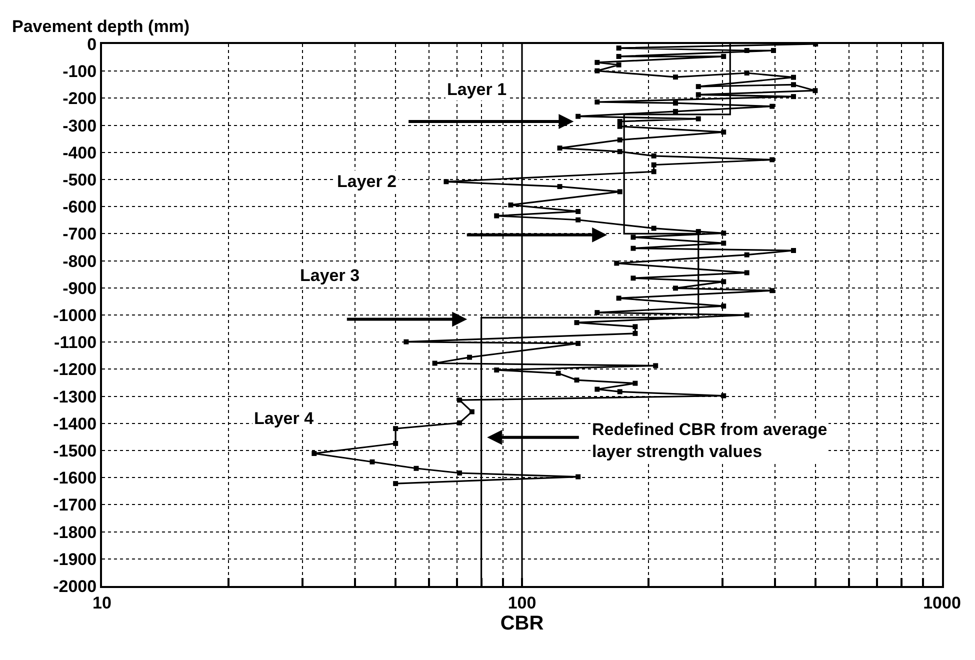 The image size is (975, 660). Describe the element at coordinates (79, 207) in the screenshot. I see `y-tick-label: -600` at that location.